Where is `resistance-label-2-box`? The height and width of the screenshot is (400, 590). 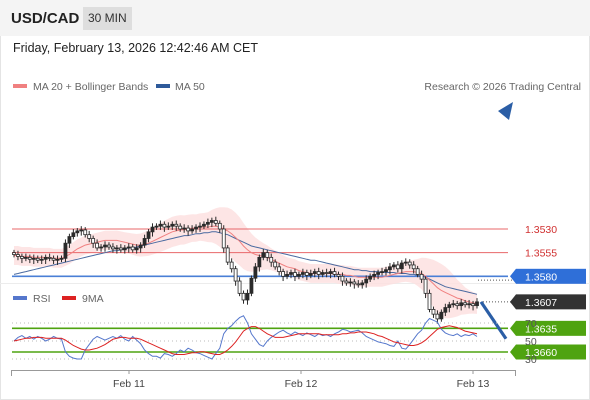
resistance-label-2-box is located at coordinates (551, 328).